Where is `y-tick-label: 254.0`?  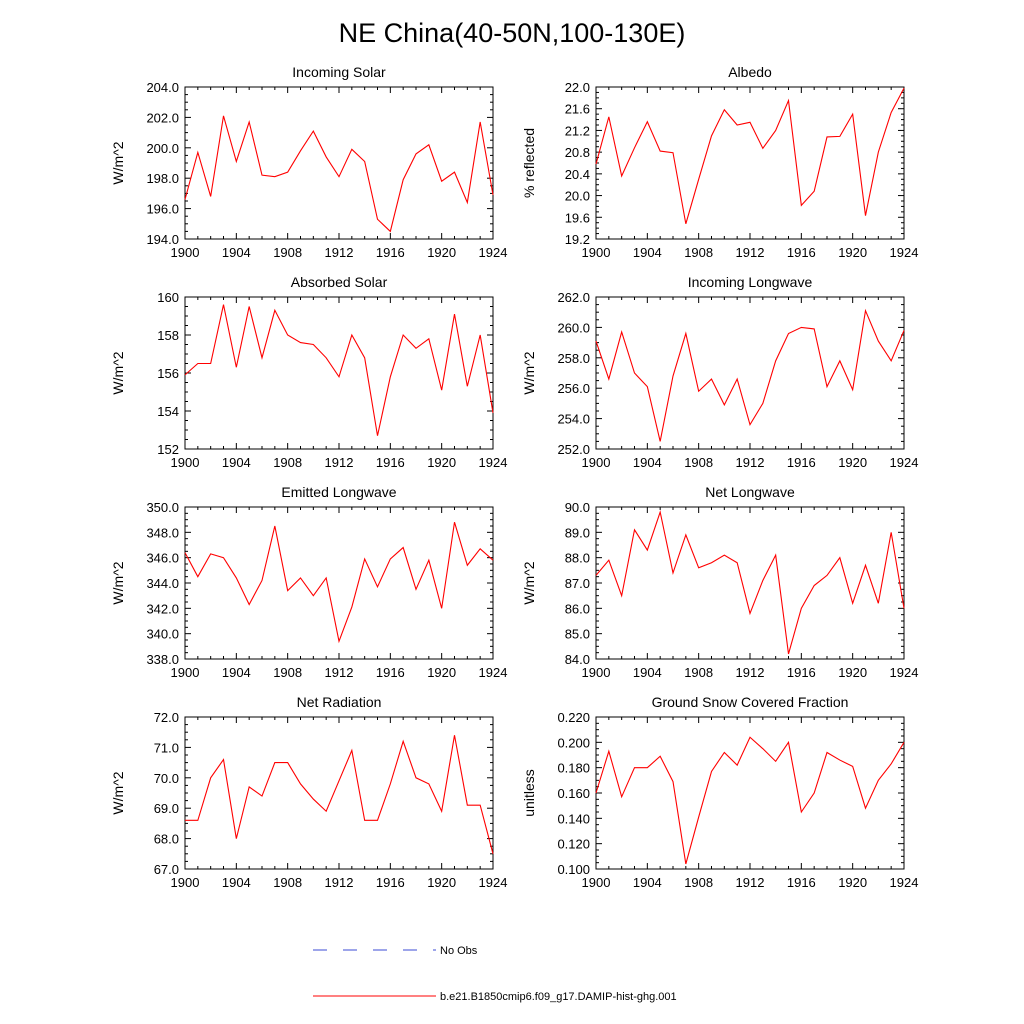
y-tick-label: 254.0 is located at coordinates (573, 419).